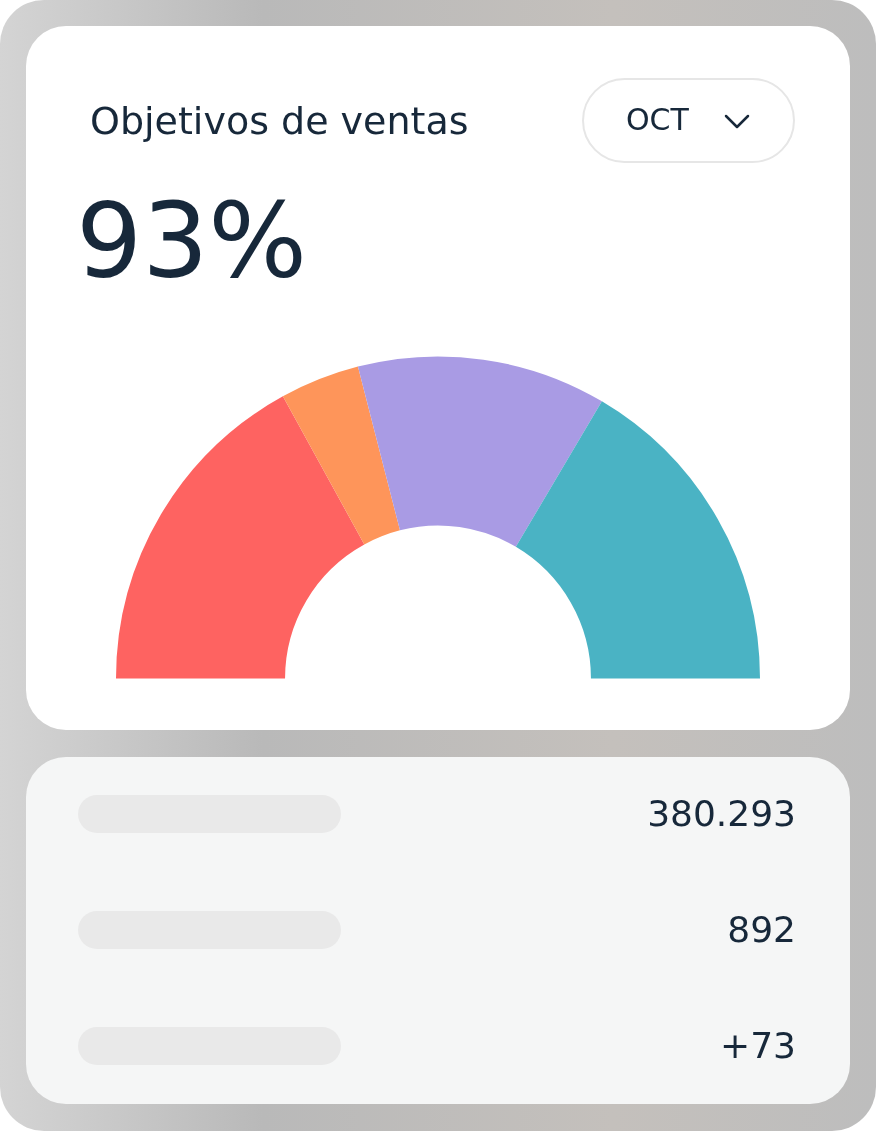 Image resolution: width=876 pixels, height=1131 pixels. What do you see at coordinates (721, 814) in the screenshot?
I see `text: 380.293` at bounding box center [721, 814].